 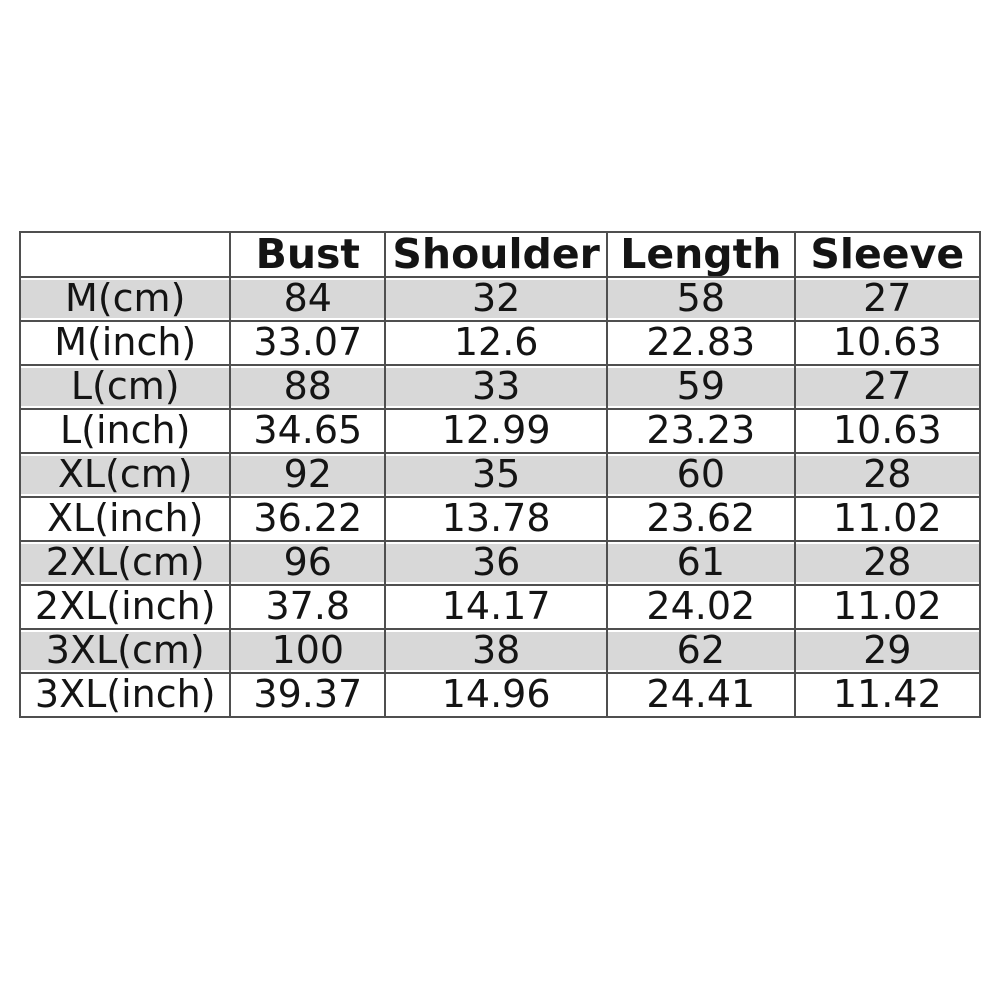 I want to click on row-label: 3XL(inch), so click(x=125, y=695).